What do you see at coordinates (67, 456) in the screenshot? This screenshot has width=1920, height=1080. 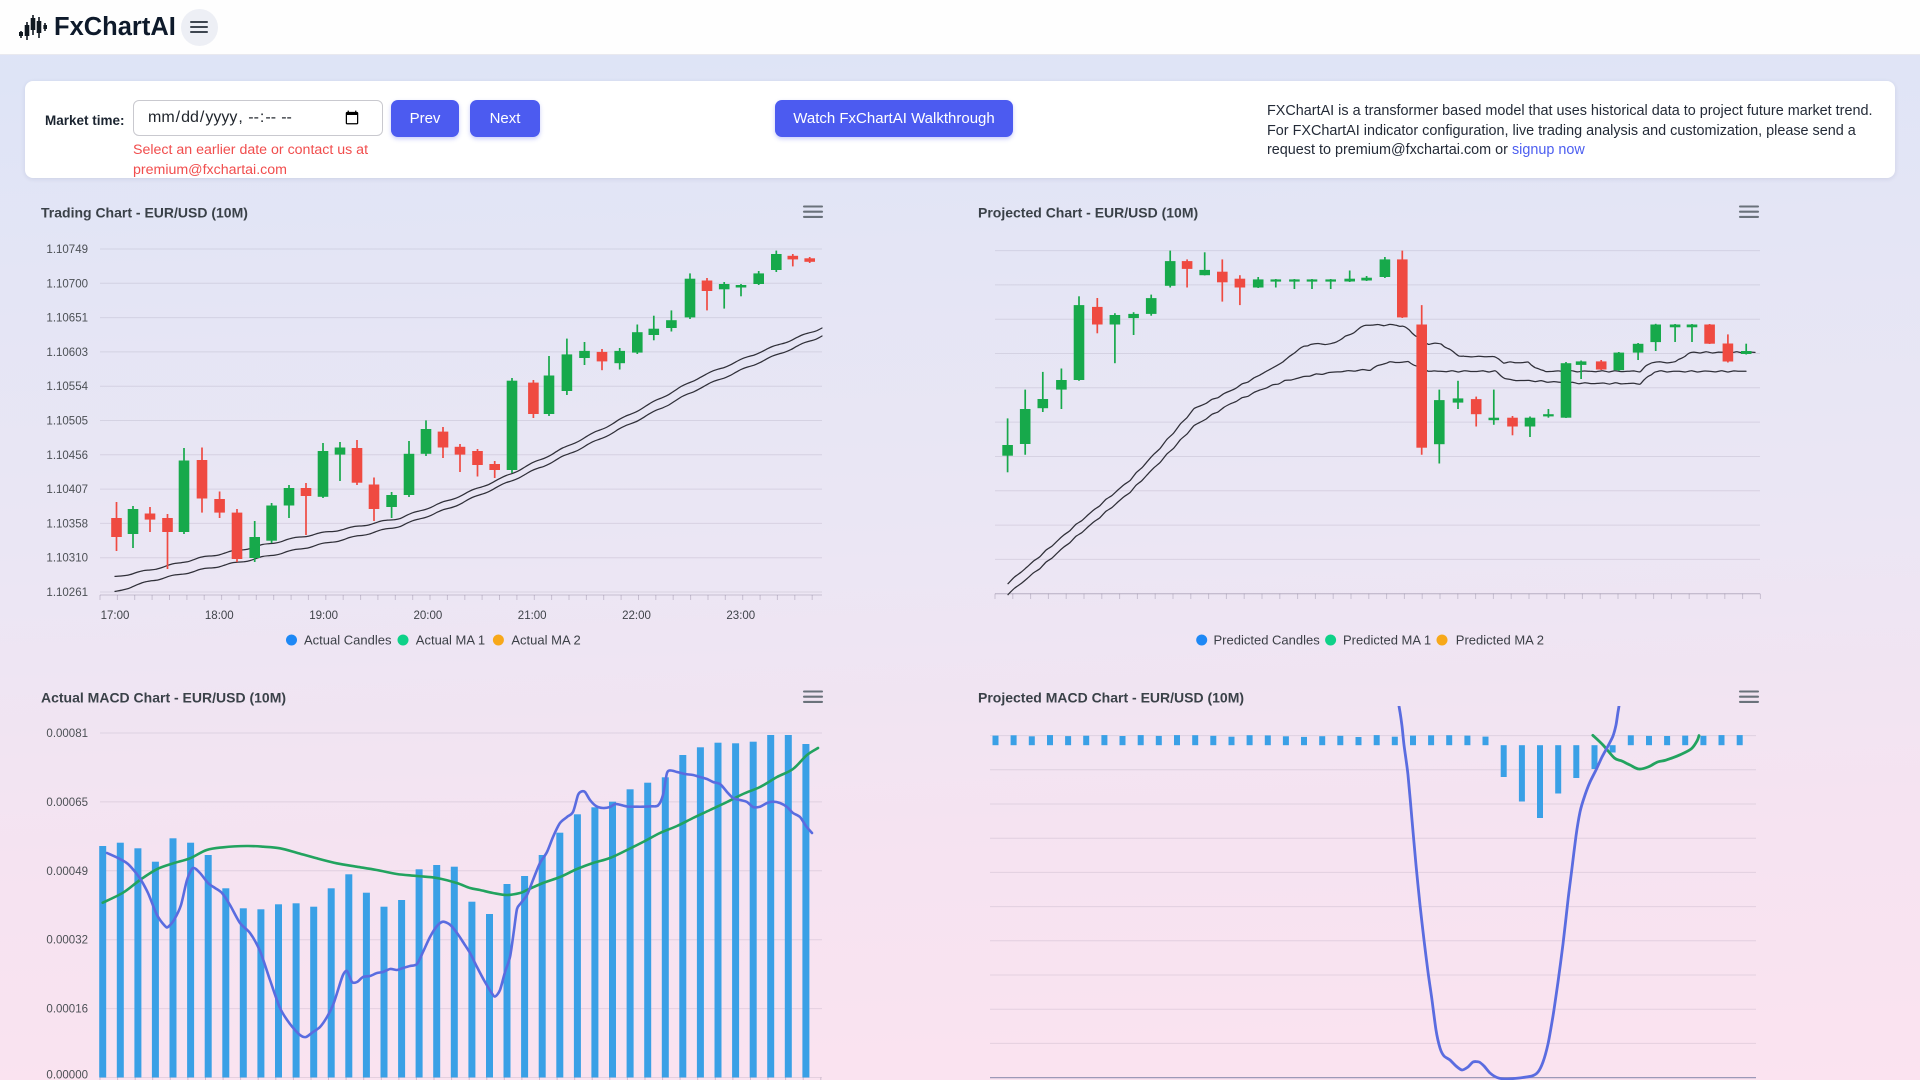 I see `svg-text: 1.10456` at bounding box center [67, 456].